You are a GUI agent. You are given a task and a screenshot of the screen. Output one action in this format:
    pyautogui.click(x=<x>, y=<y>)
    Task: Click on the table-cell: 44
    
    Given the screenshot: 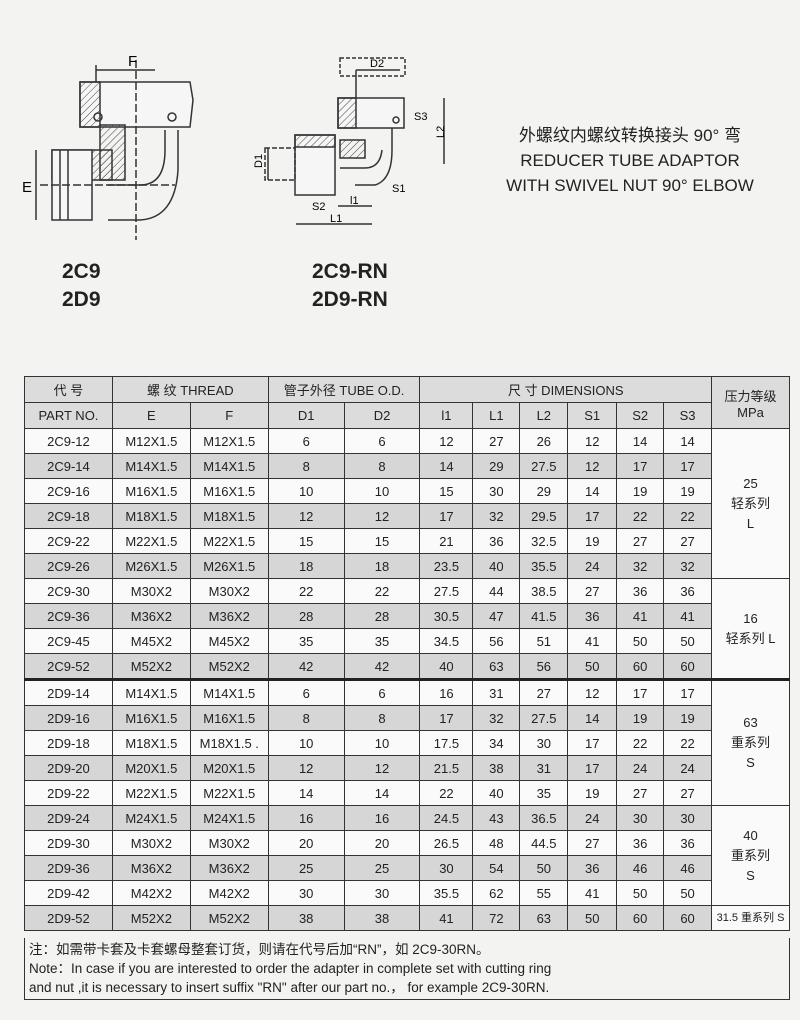 What is the action you would take?
    pyautogui.click(x=496, y=591)
    